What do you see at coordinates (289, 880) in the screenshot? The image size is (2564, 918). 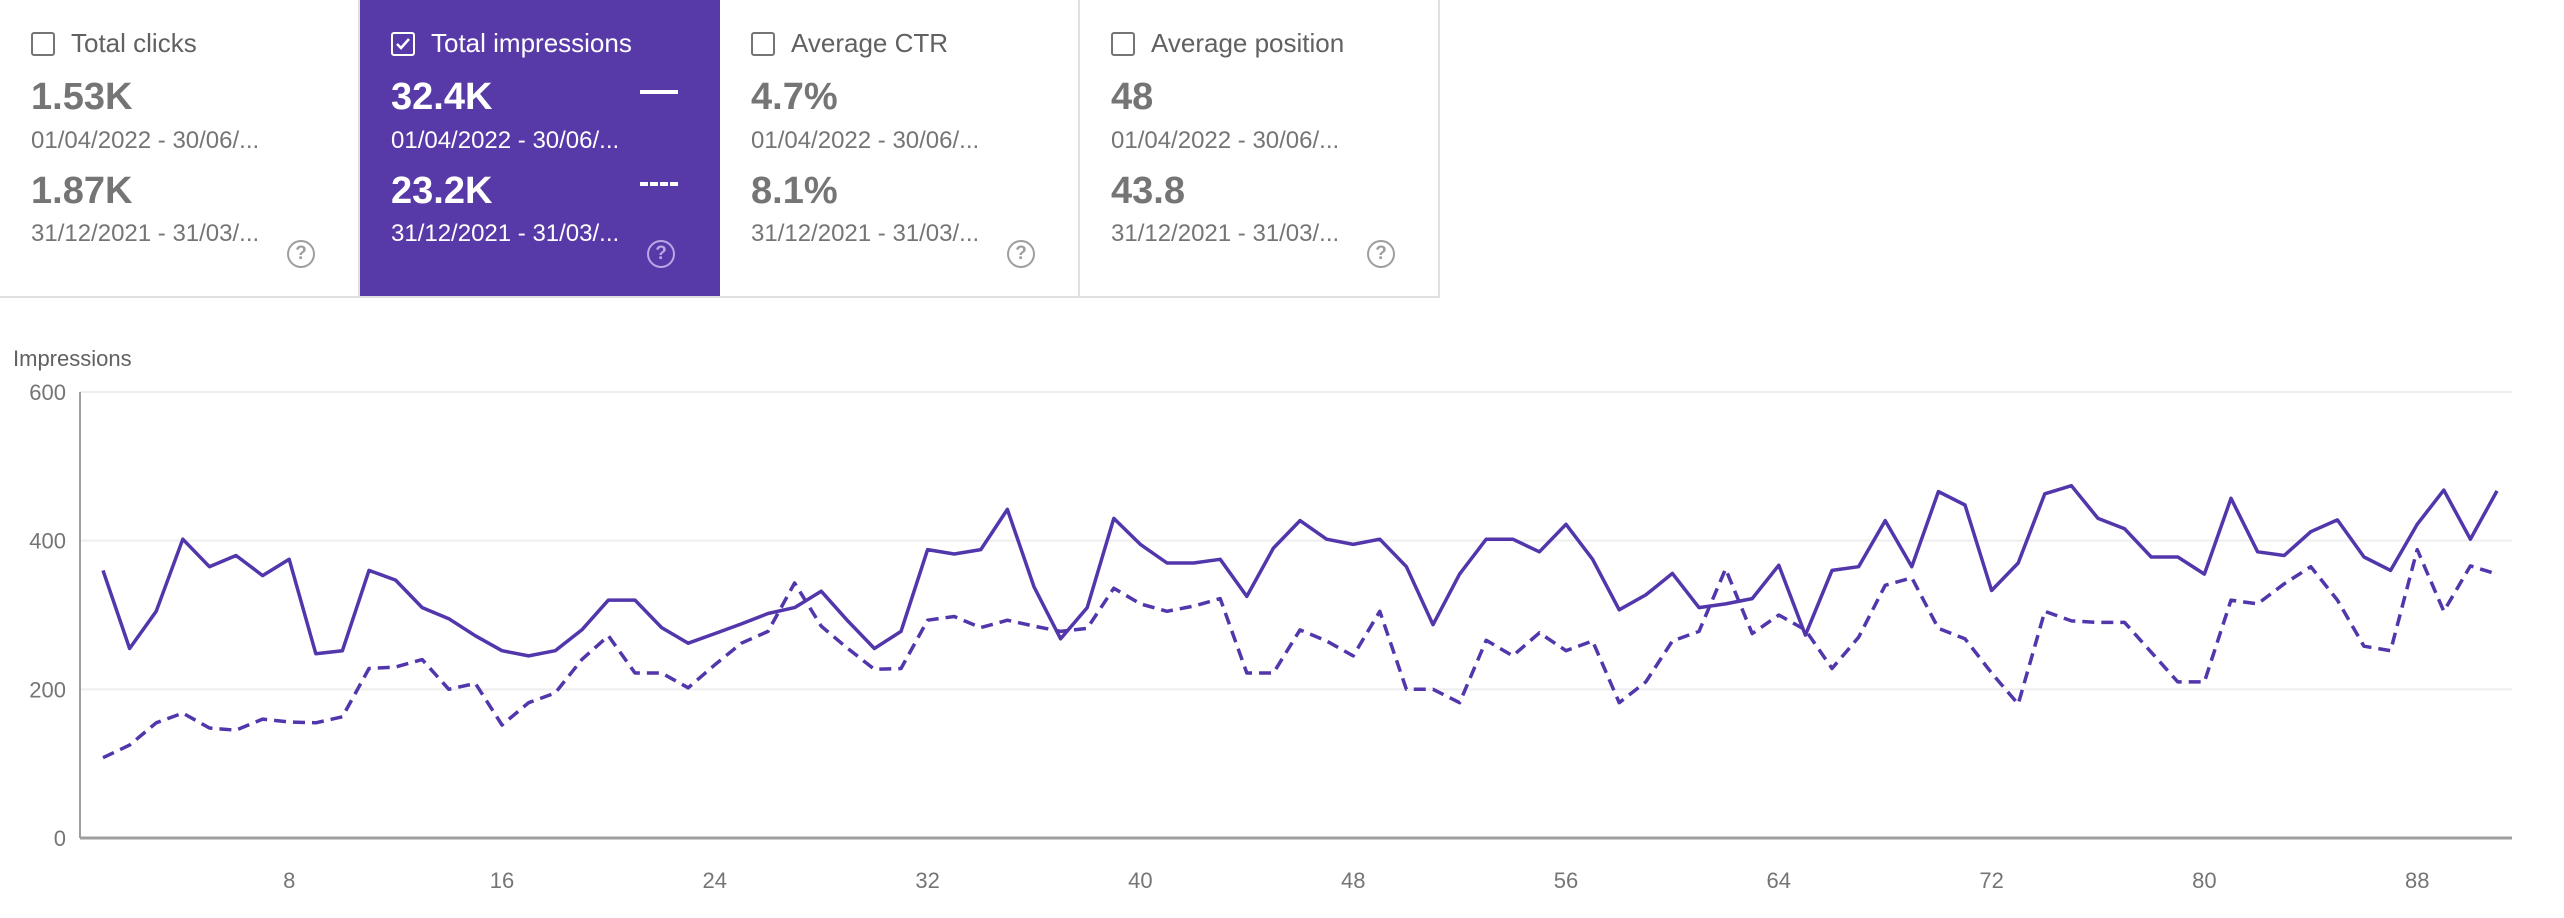 I see `x-tick-label: 8` at bounding box center [289, 880].